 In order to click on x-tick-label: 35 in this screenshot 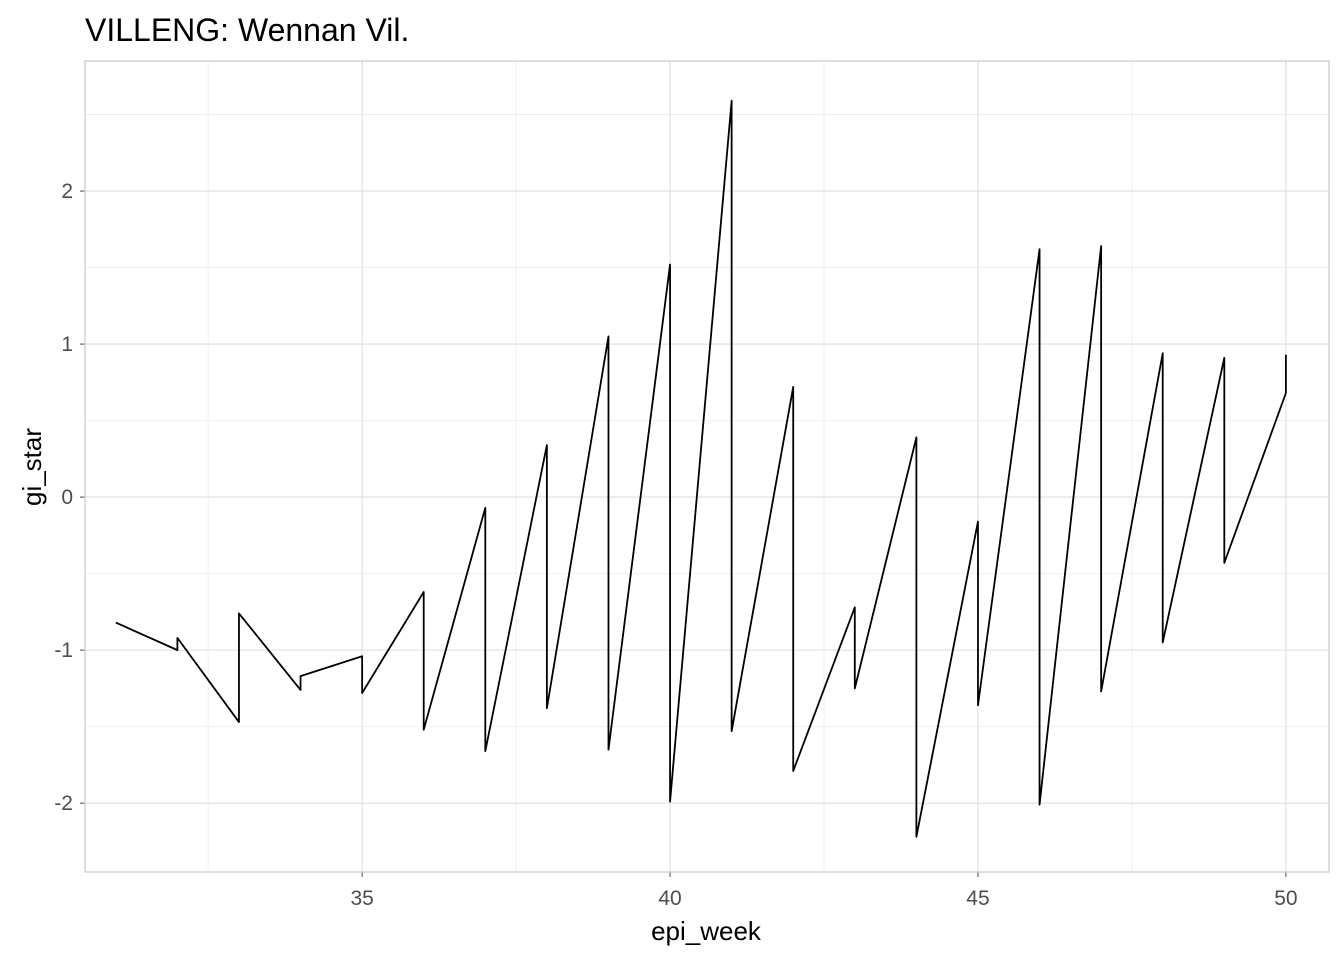, I will do `click(361, 898)`.